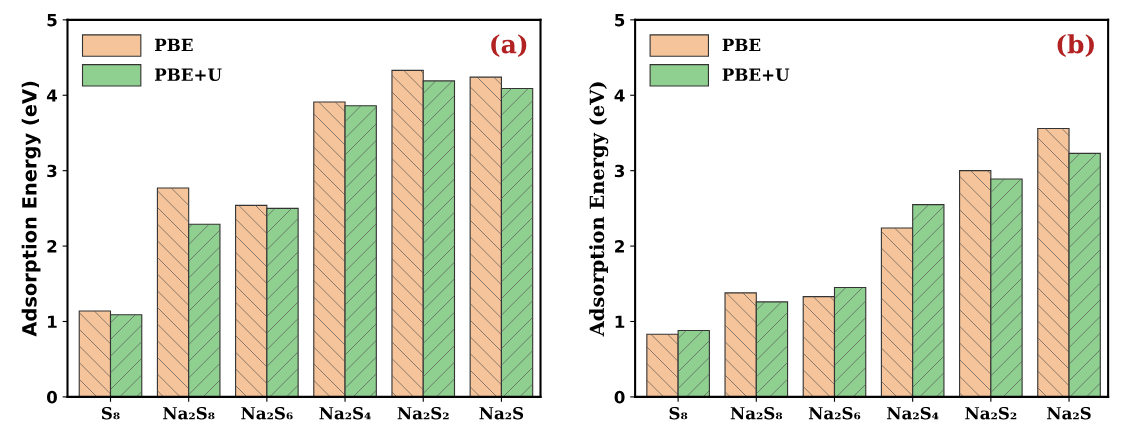  I want to click on text: (a), so click(509, 46).